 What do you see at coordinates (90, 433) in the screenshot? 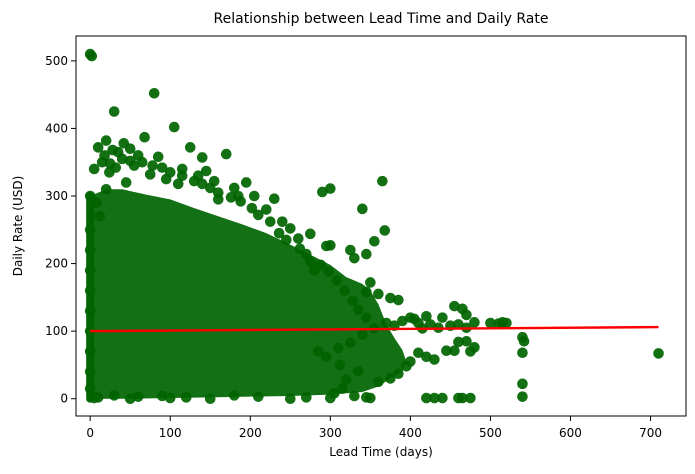
I see `x-tick-label: 0` at bounding box center [90, 433].